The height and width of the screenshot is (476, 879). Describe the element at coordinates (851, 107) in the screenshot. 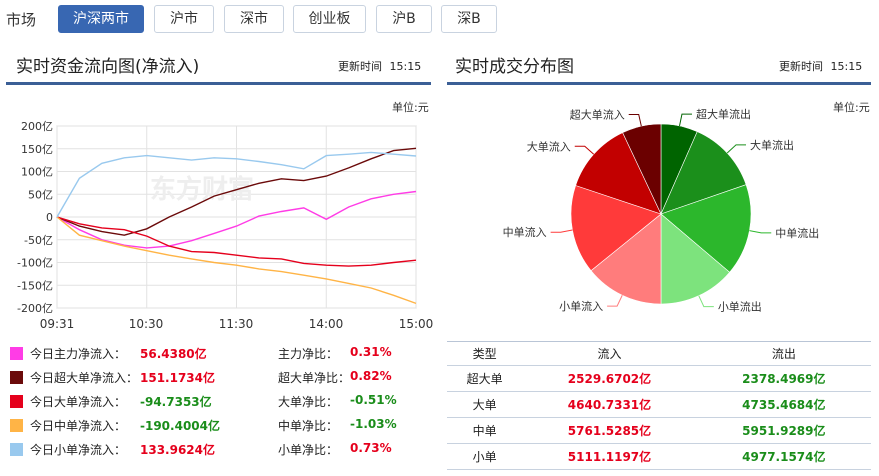

I see `right-unit: 单位:元` at that location.